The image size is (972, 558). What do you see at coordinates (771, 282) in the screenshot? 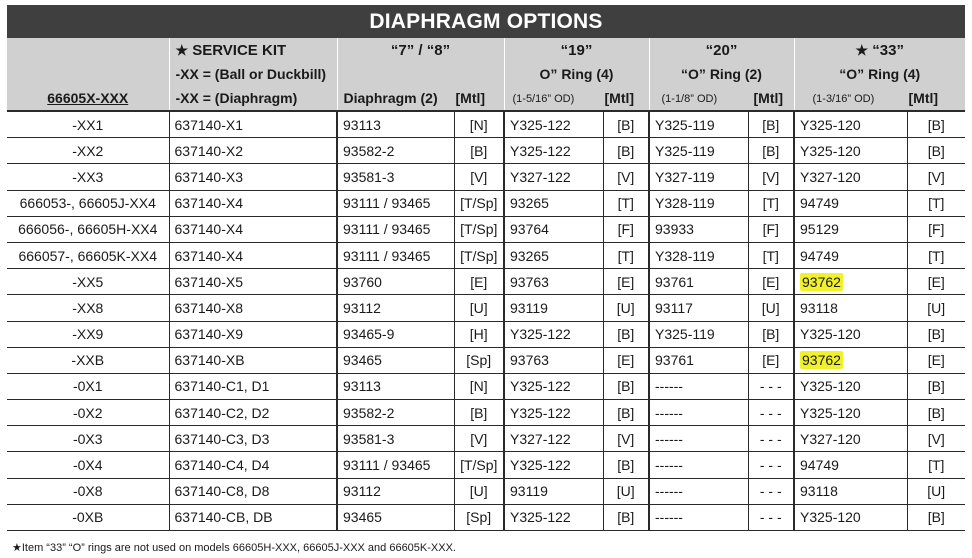
I see `cell-oring-20-mtl: [E]` at bounding box center [771, 282].